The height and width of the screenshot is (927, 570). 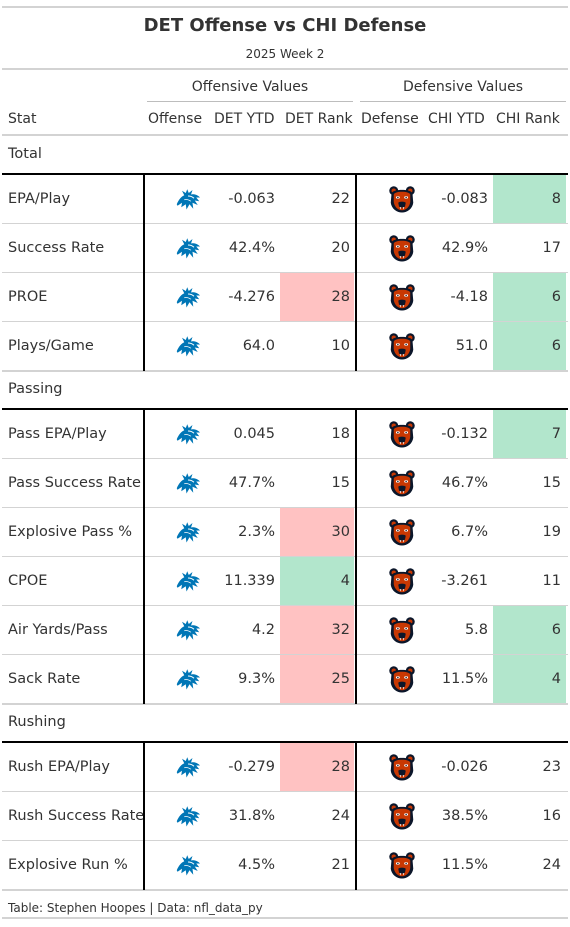 What do you see at coordinates (456, 119) in the screenshot?
I see `column-header-chi-ytd: CHI YTD` at bounding box center [456, 119].